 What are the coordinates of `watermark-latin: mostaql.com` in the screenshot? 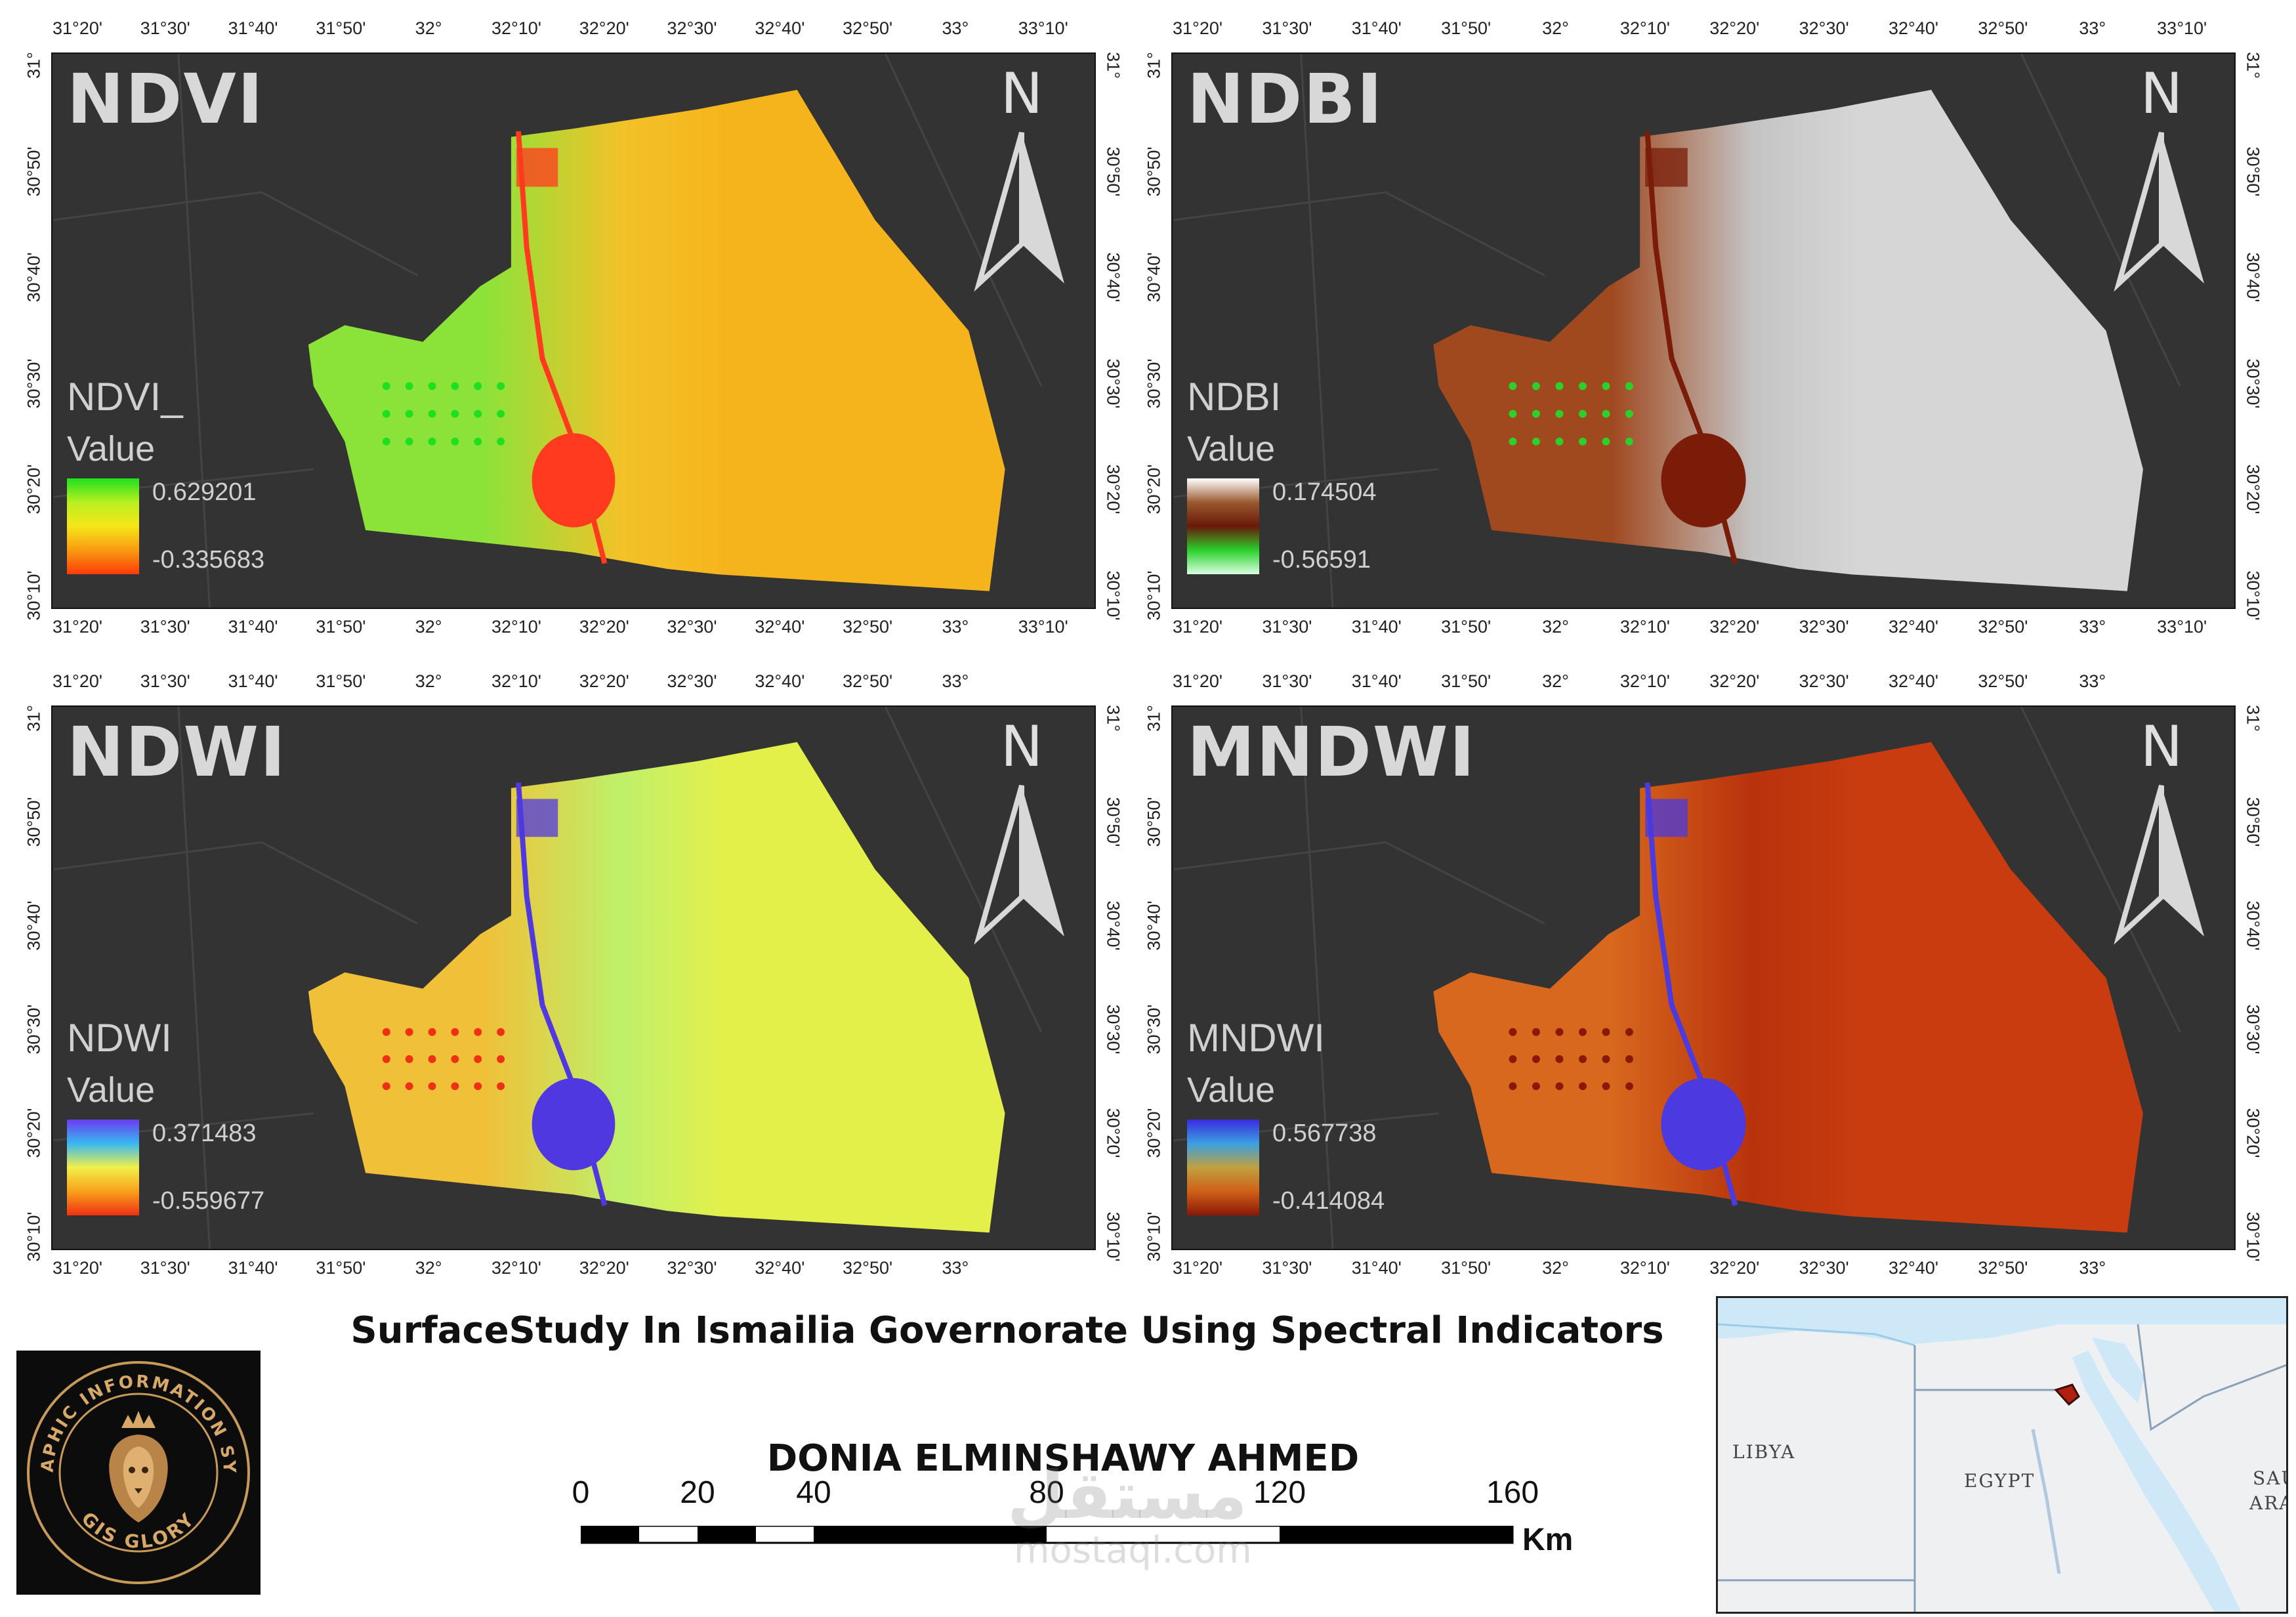 It's located at (1133, 1550).